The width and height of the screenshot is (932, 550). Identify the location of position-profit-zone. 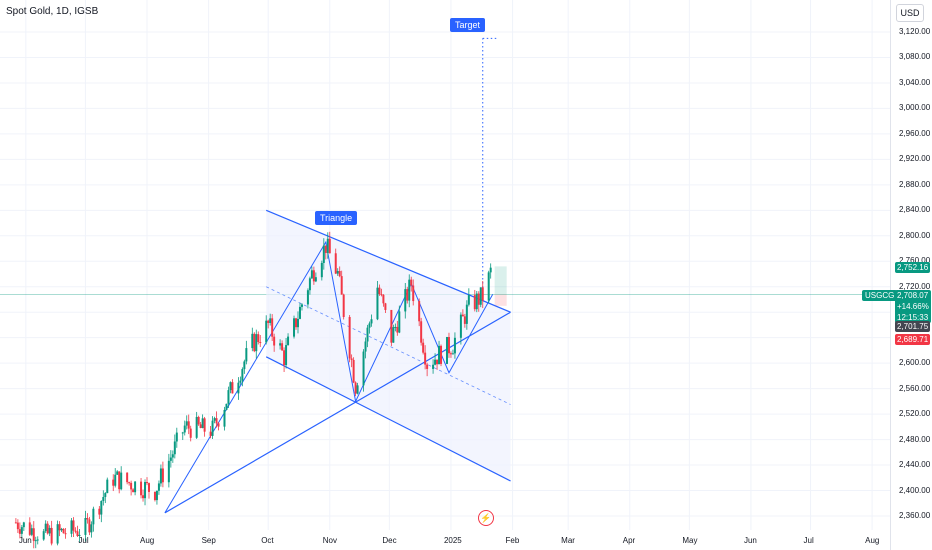
(500, 280).